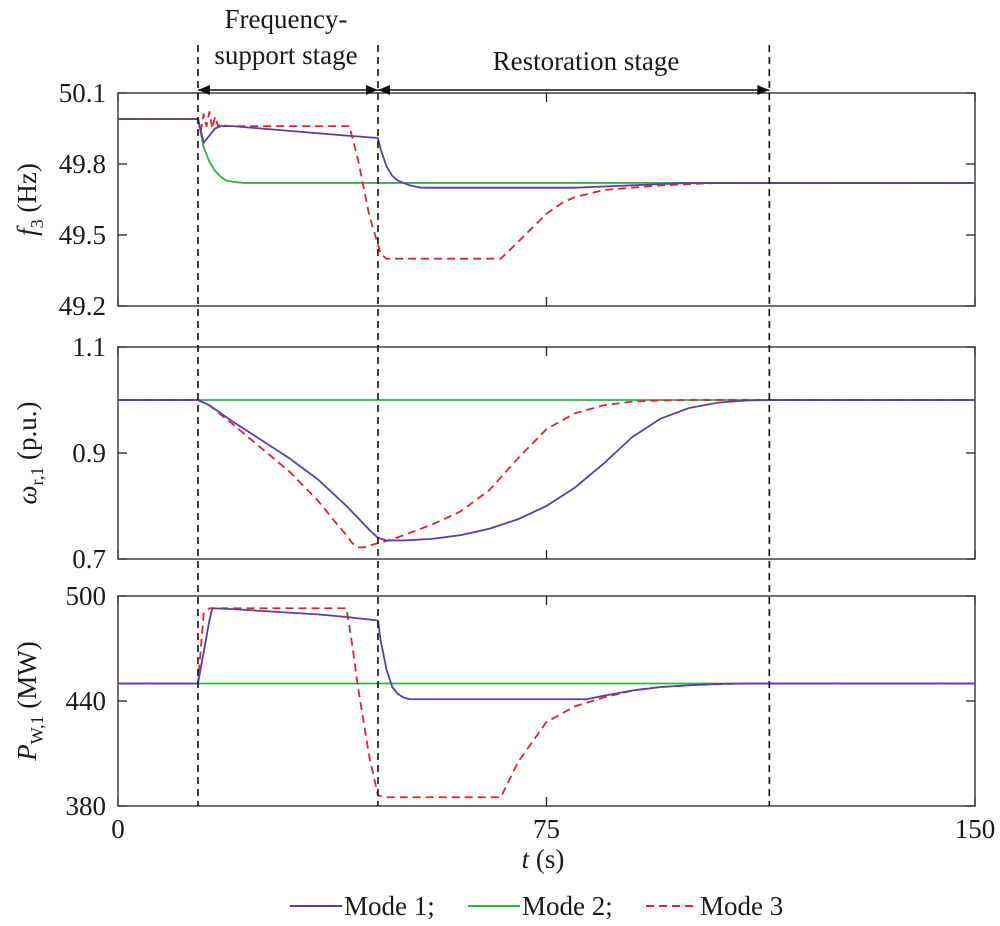 The width and height of the screenshot is (1000, 926). I want to click on y-axis-label-unit: (MW), so click(27, 678).